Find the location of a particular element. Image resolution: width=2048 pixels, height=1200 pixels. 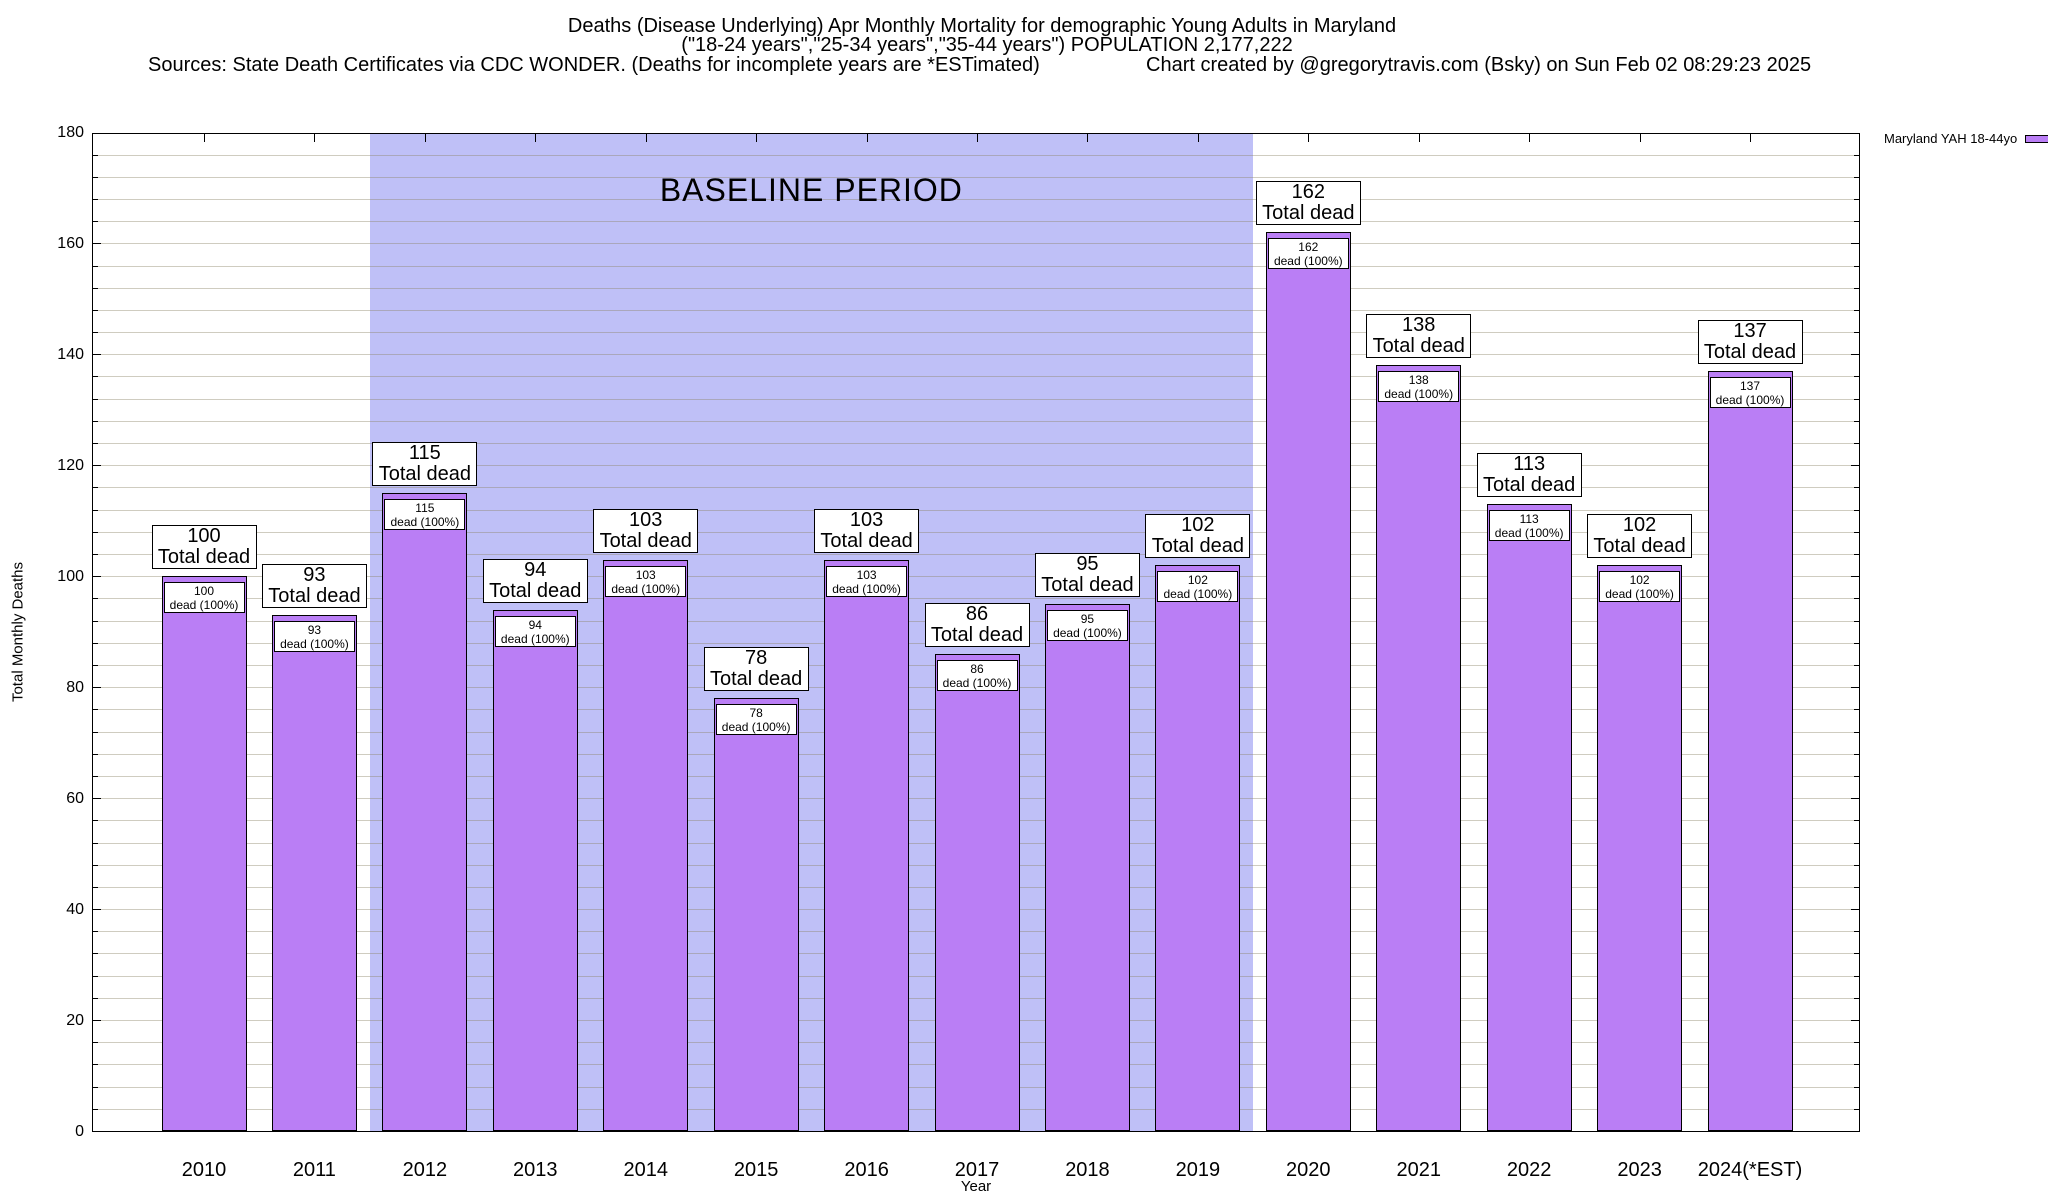

bar: 78 dead (100%) is located at coordinates (756, 914).